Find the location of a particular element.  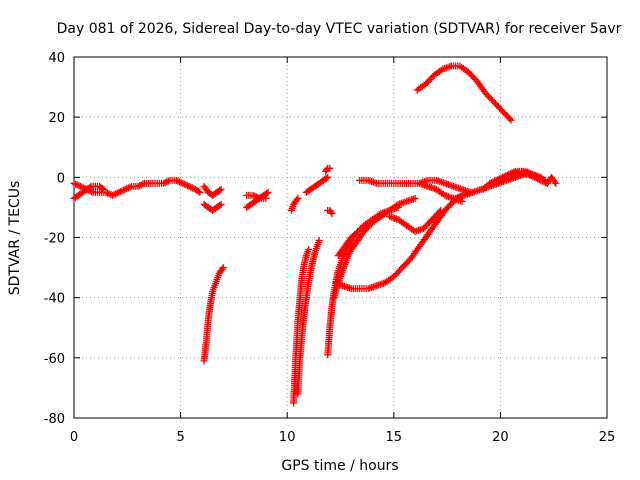

series-arc-17h-cross is located at coordinates (440, 192).